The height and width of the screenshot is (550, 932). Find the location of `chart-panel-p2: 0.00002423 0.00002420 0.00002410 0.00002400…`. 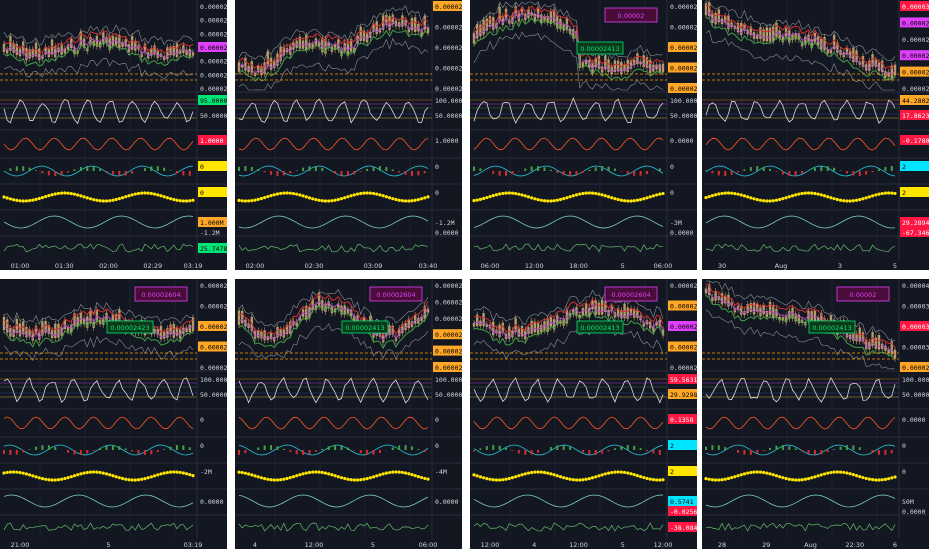

chart-panel-p2: 0.00002423 0.00002420 0.00002410 0.00002400… is located at coordinates (348, 135).